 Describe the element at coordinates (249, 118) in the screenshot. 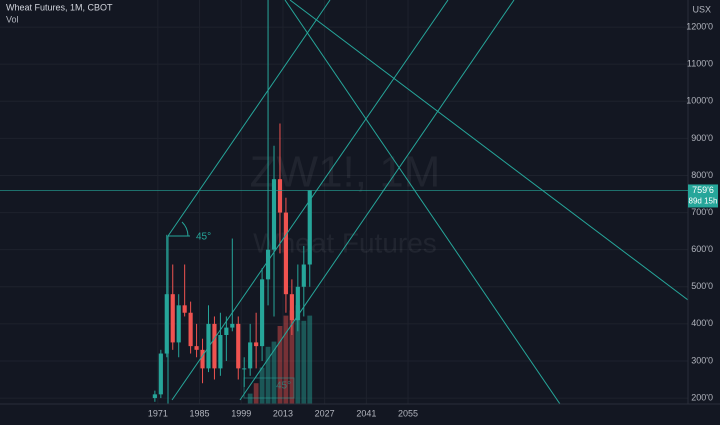

I see `trend-line` at that location.